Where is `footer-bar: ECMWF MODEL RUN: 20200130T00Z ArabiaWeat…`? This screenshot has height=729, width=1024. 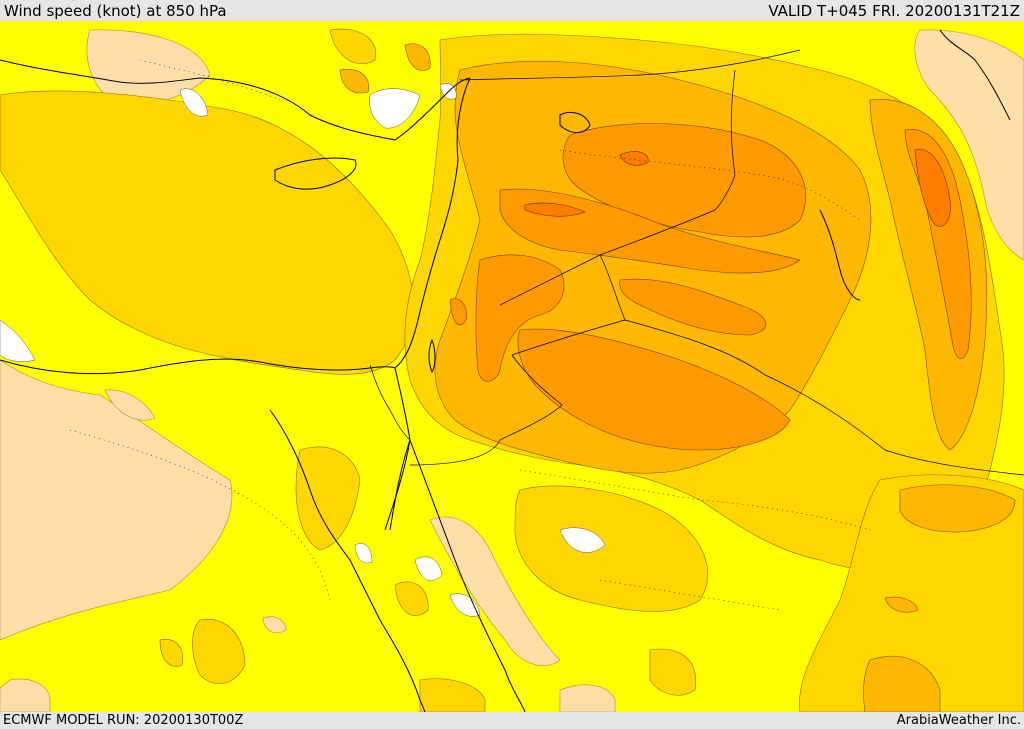 footer-bar: ECMWF MODEL RUN: 20200130T00Z ArabiaWeat… is located at coordinates (512, 720).